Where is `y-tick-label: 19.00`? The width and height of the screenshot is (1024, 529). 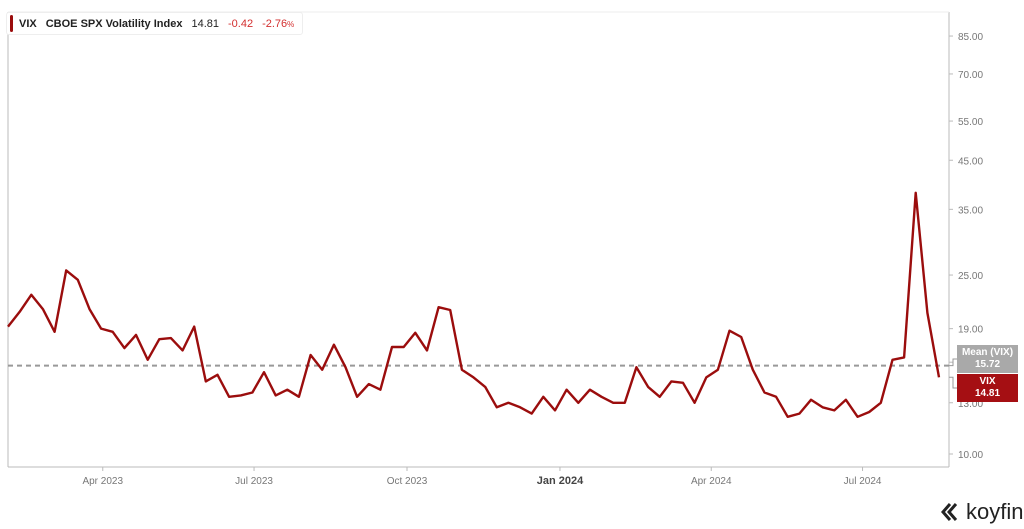
y-tick-label: 19.00 is located at coordinates (970, 330).